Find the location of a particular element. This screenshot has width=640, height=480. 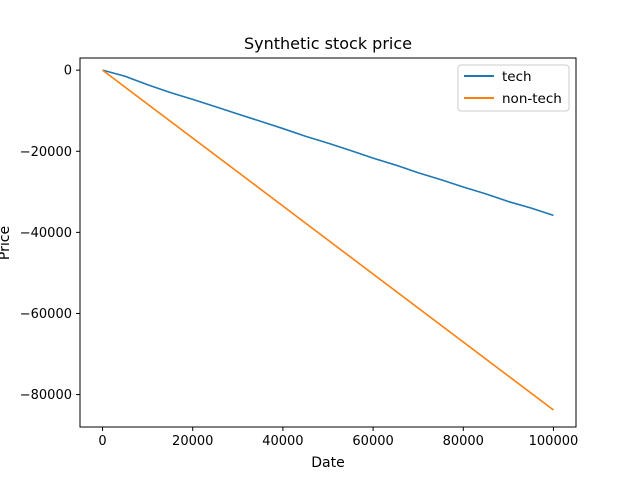

x-axis-title: Date is located at coordinates (327, 463).